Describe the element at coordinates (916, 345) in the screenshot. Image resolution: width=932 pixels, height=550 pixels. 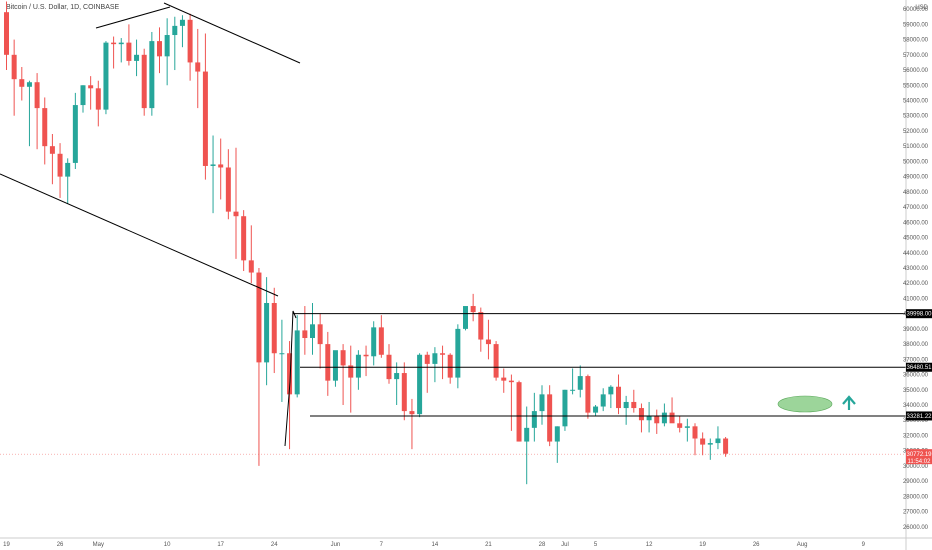
I see `price-tick-label: 38000.00` at that location.